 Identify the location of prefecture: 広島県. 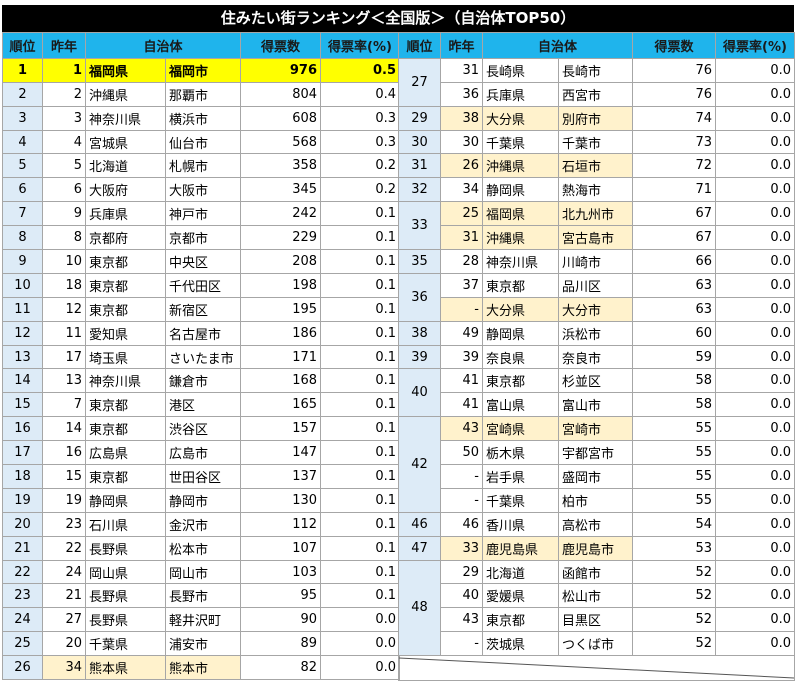
(125, 453).